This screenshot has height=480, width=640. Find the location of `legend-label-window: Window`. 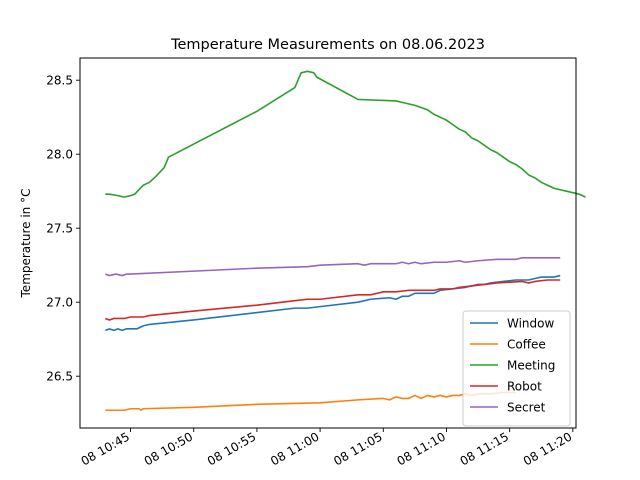

legend-label-window: Window is located at coordinates (531, 324).